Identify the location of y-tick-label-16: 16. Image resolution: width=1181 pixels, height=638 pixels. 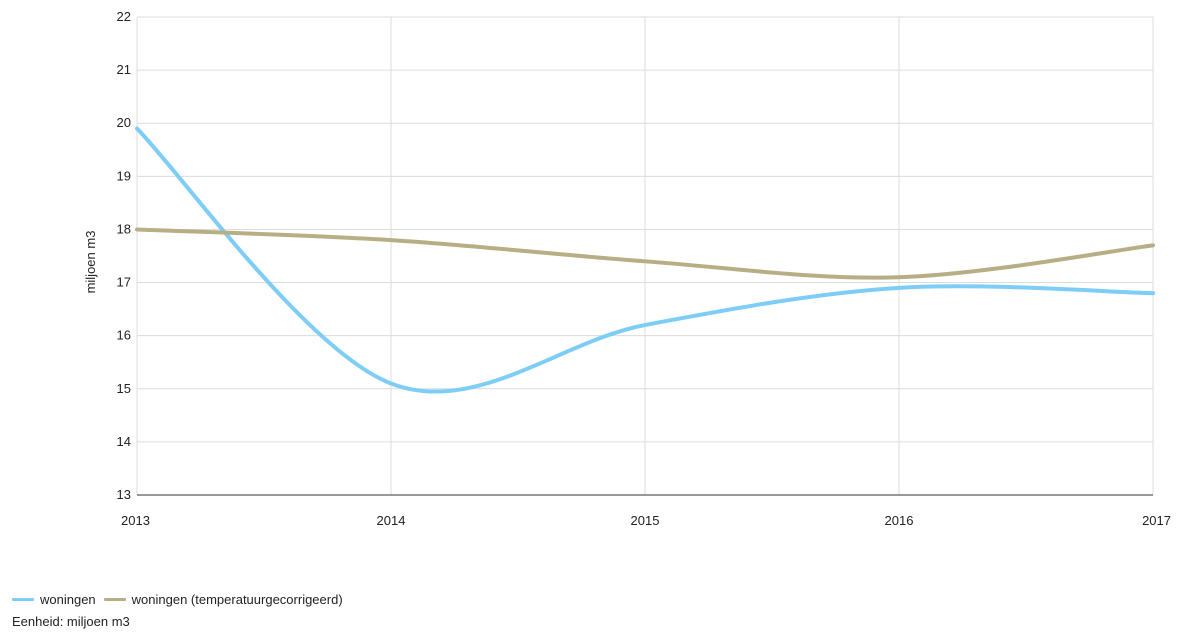
(124, 335).